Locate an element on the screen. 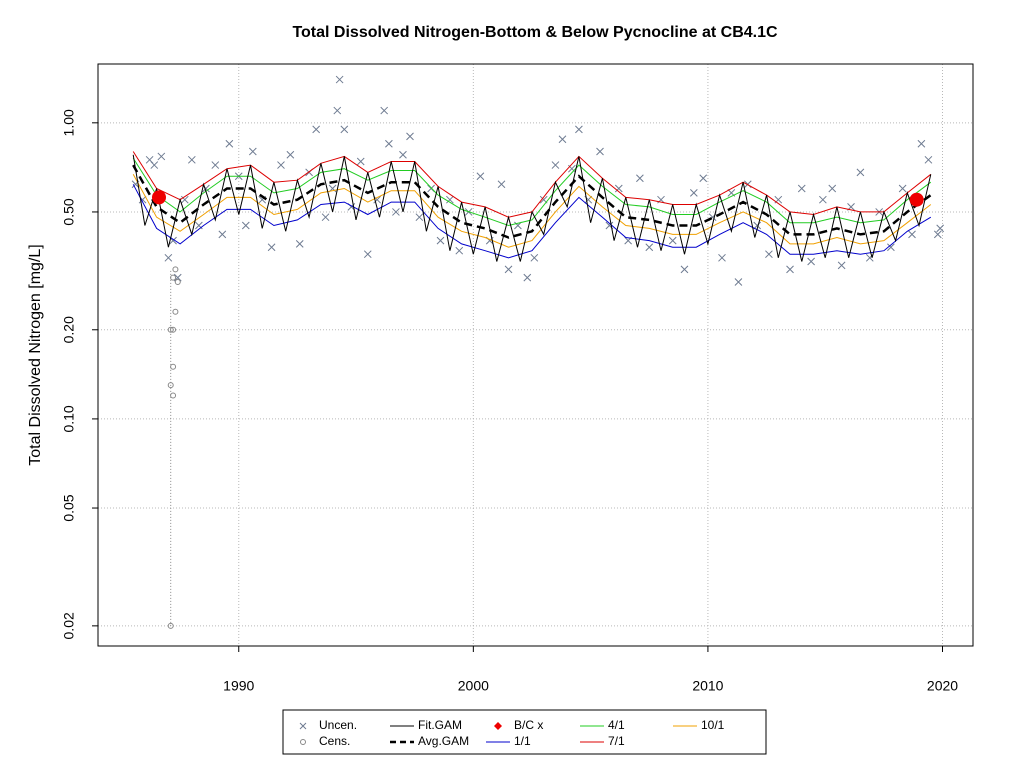 The height and width of the screenshot is (768, 1024). x-tick-label: 2020 is located at coordinates (942, 686).